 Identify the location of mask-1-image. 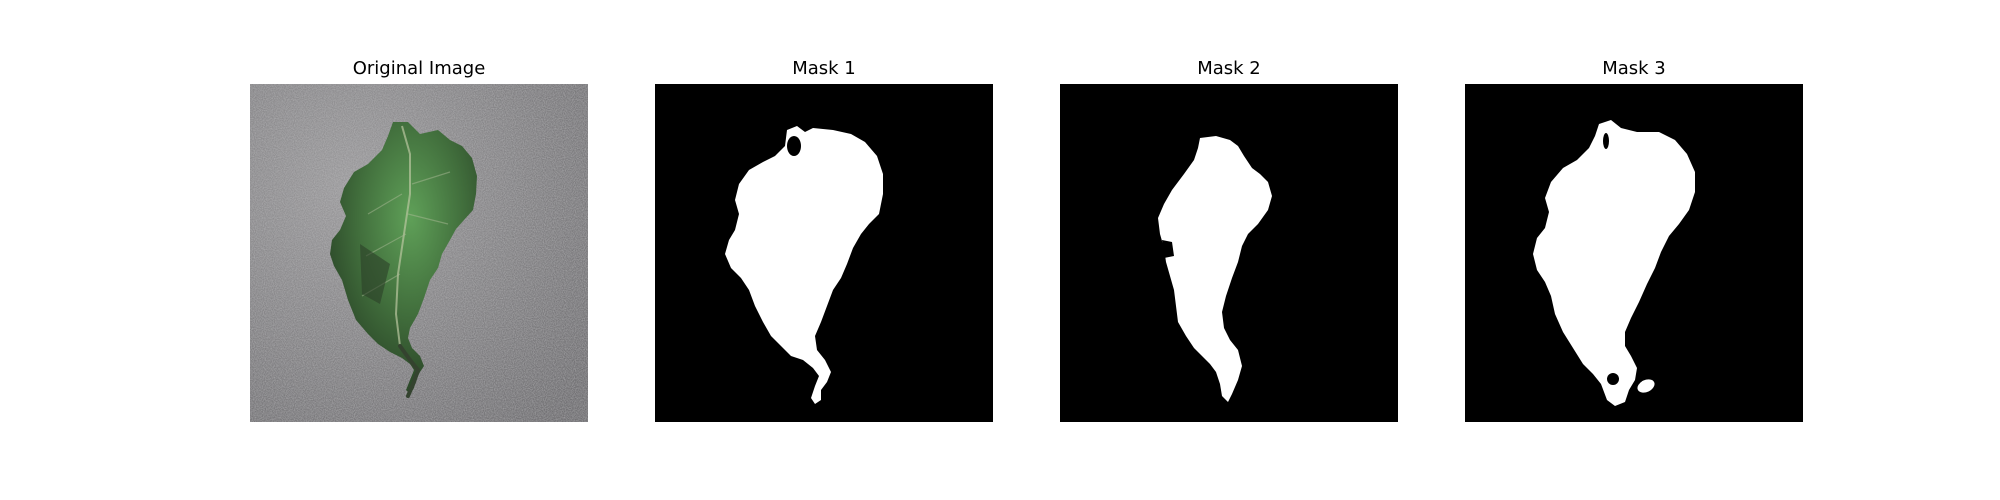
(824, 253).